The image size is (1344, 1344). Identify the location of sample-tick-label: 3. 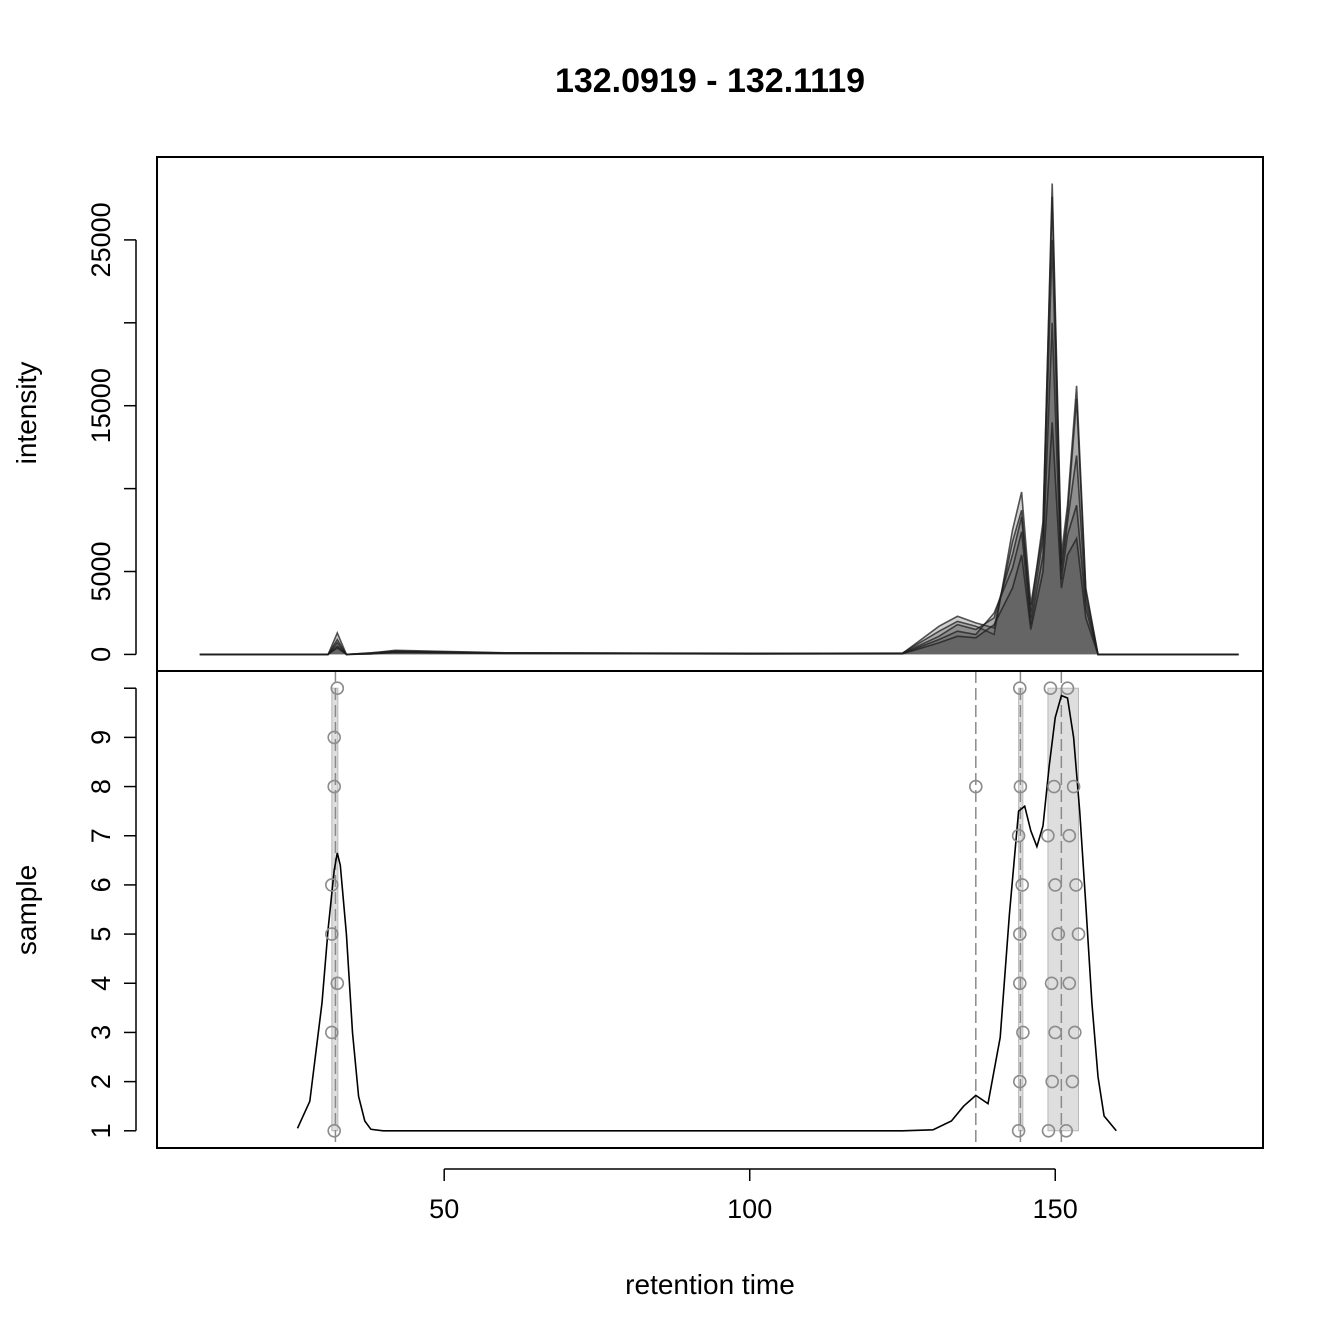
(101, 1032).